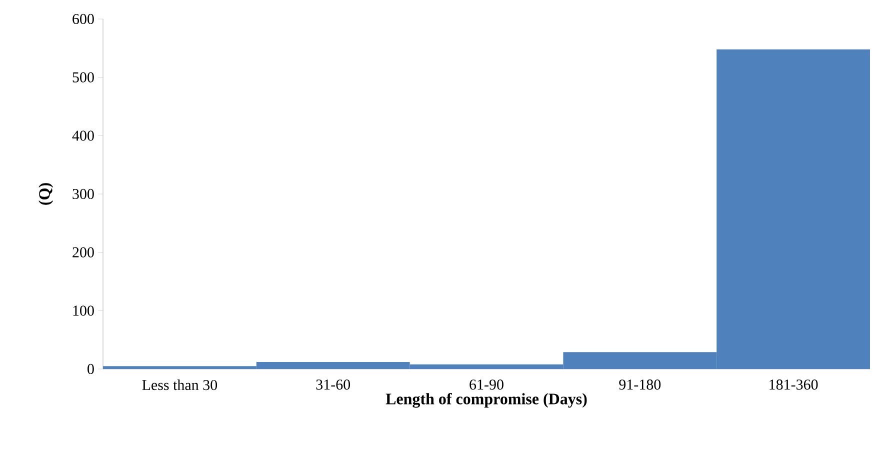  Describe the element at coordinates (91, 369) in the screenshot. I see `y-tick-label: 0` at that location.